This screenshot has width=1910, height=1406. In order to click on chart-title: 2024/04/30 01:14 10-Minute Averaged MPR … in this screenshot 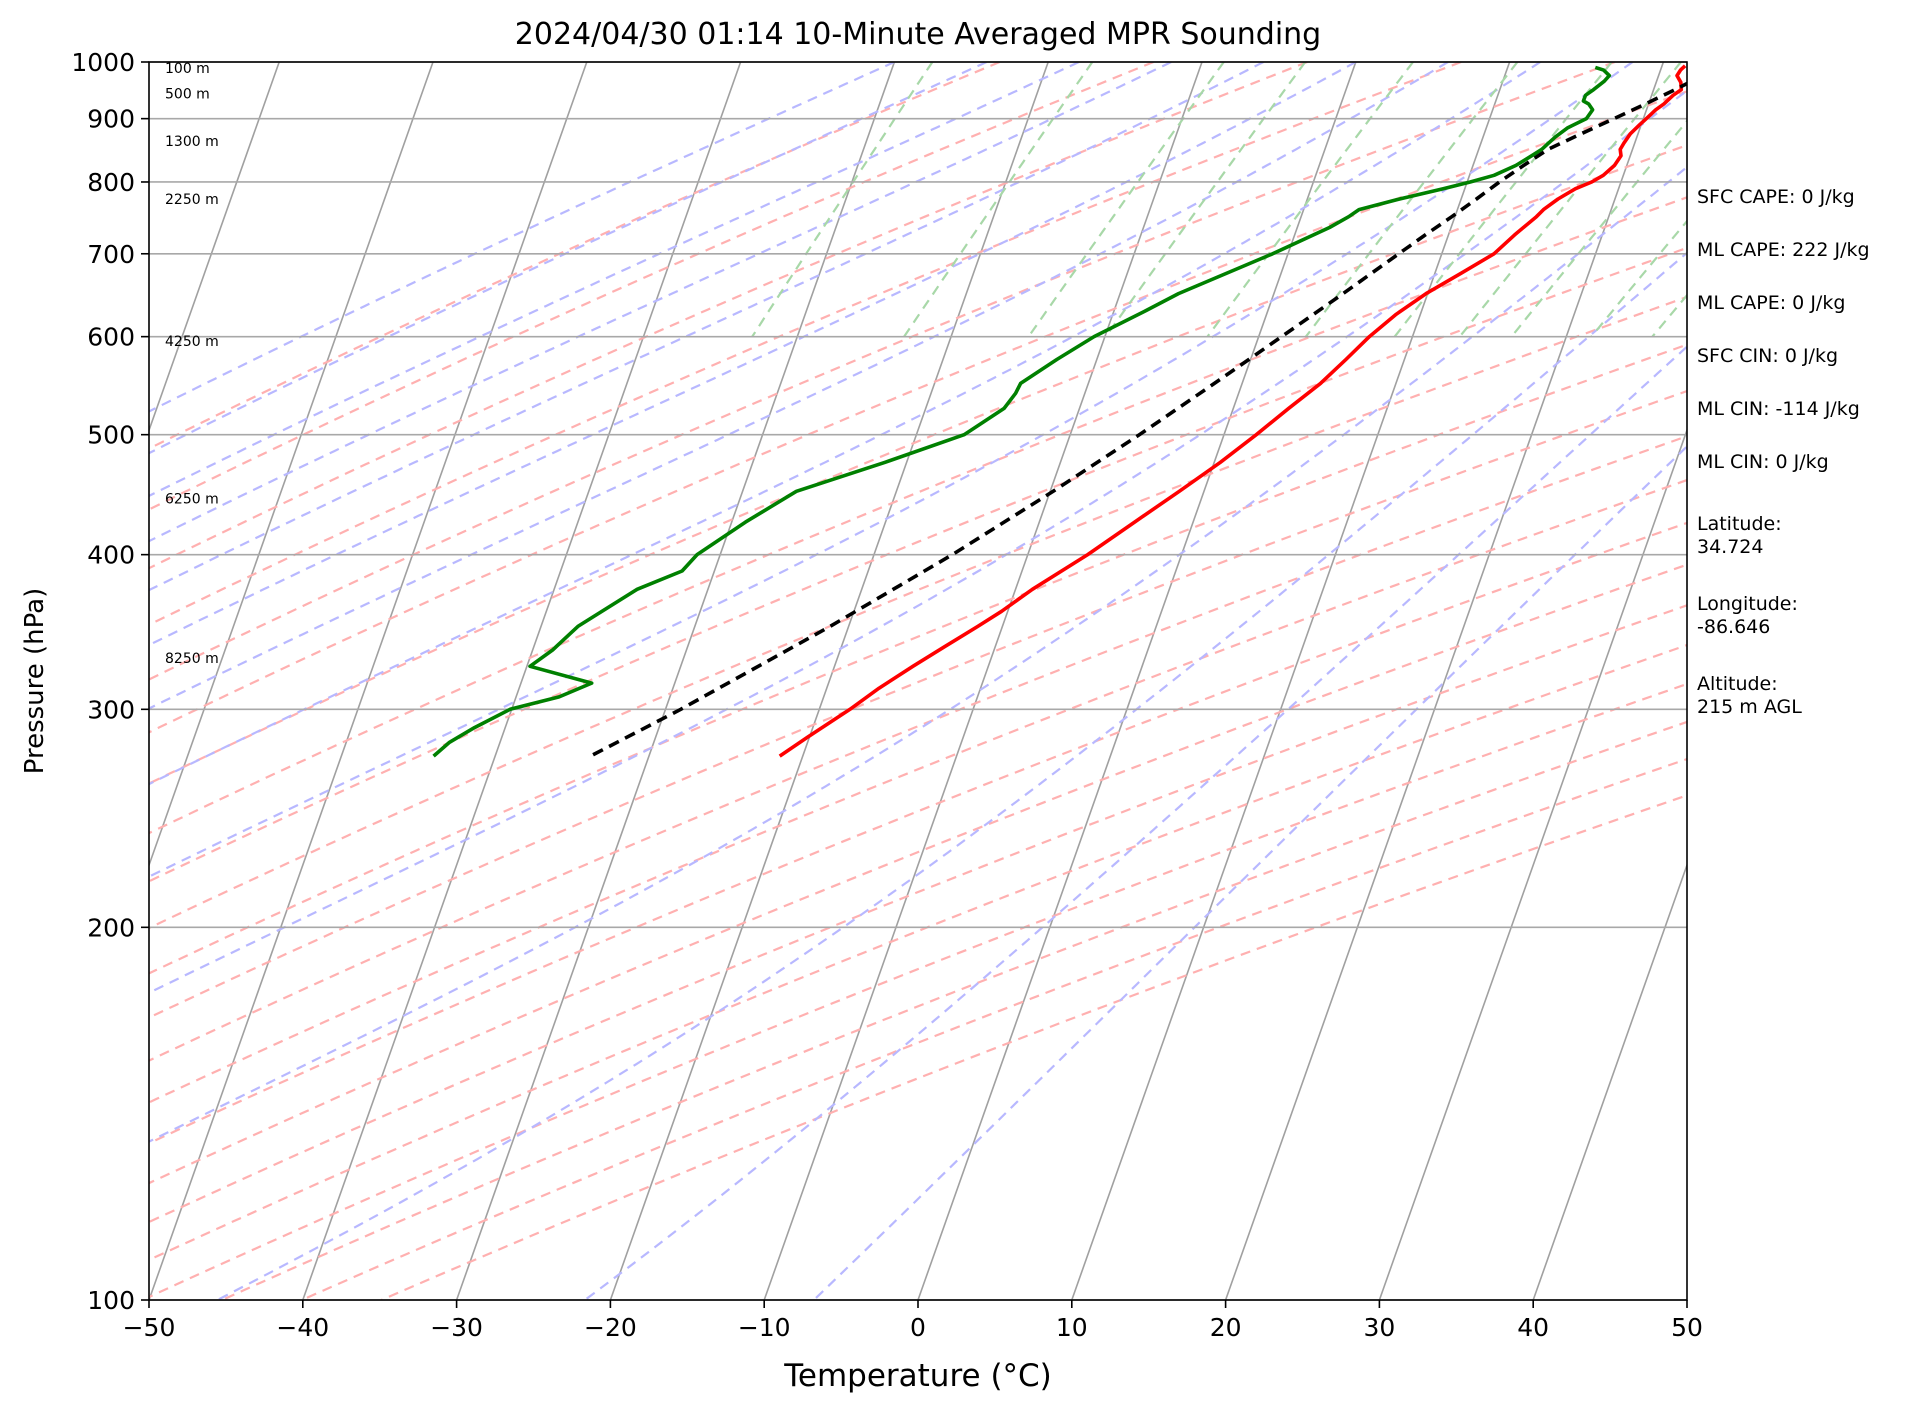, I will do `click(918, 34)`.